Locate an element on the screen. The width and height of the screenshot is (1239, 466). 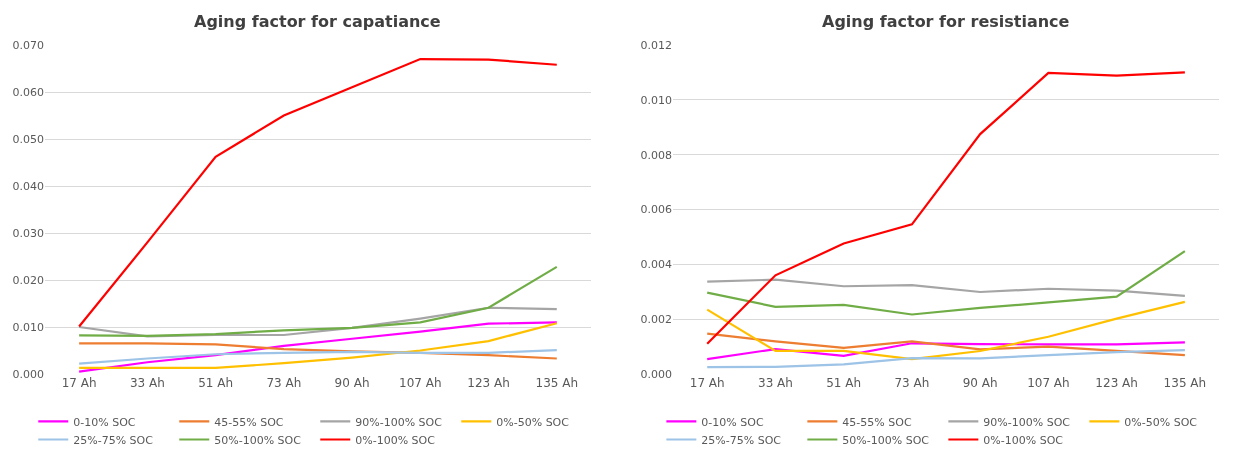
y-tick-label: 0.070 is located at coordinates (28, 45).